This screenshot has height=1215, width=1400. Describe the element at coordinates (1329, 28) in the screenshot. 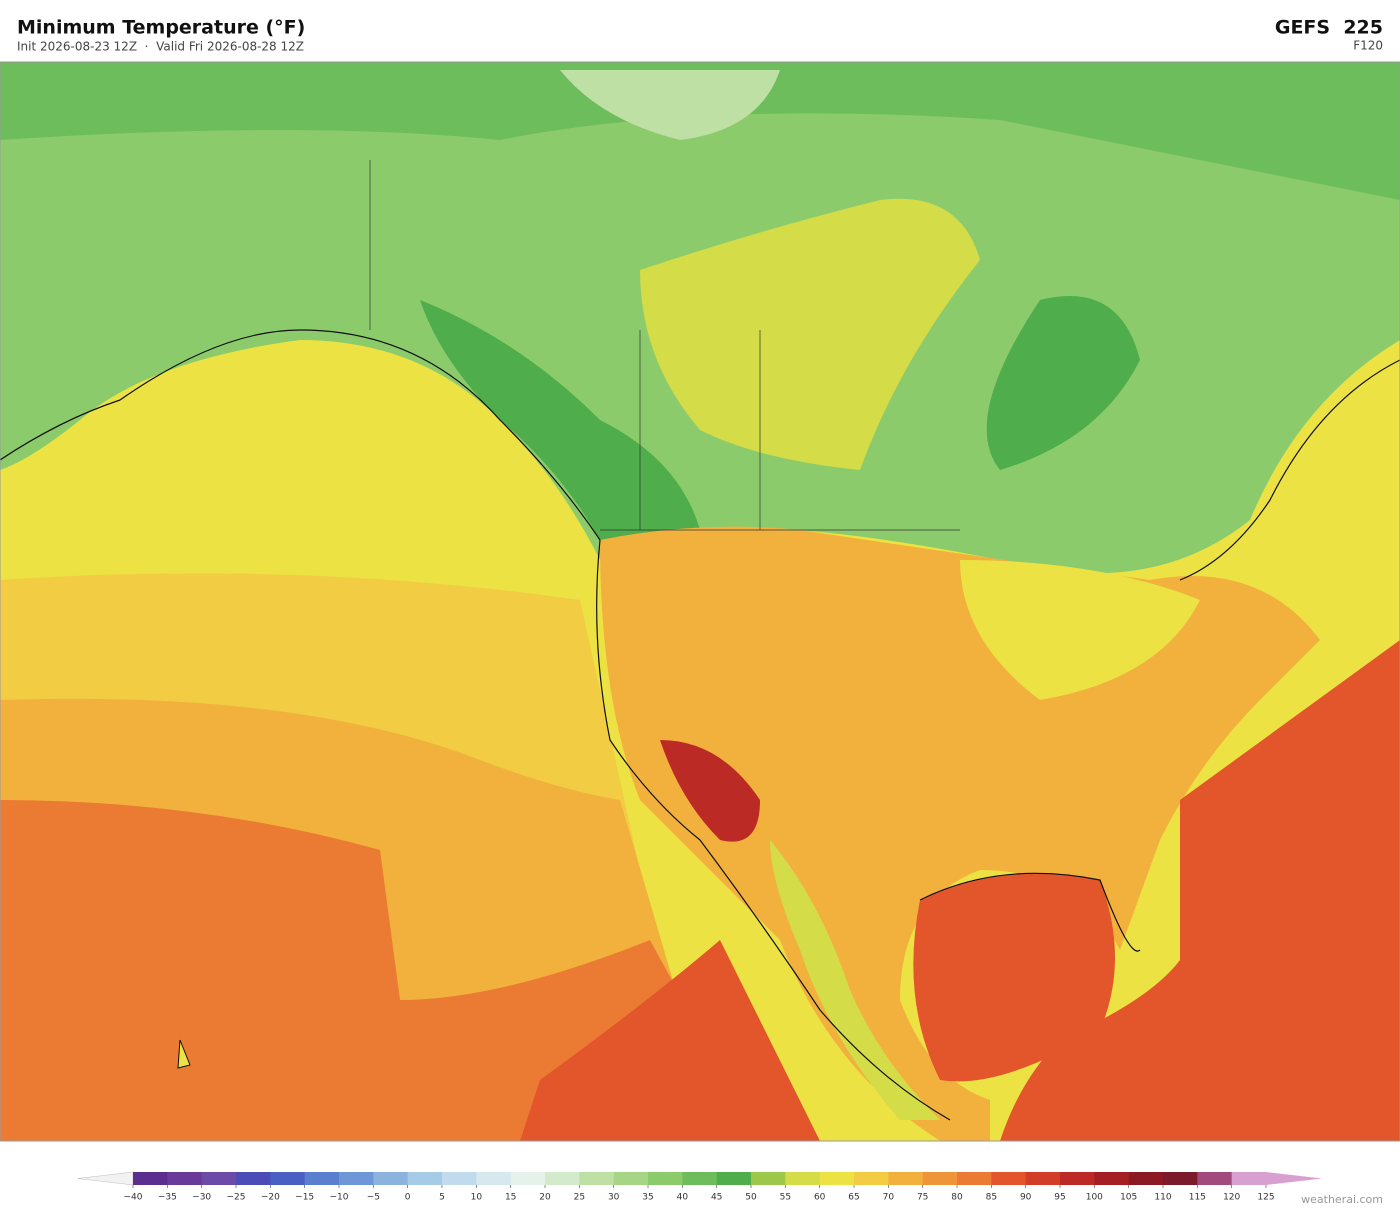

I see `model-label: GEFS 225` at that location.